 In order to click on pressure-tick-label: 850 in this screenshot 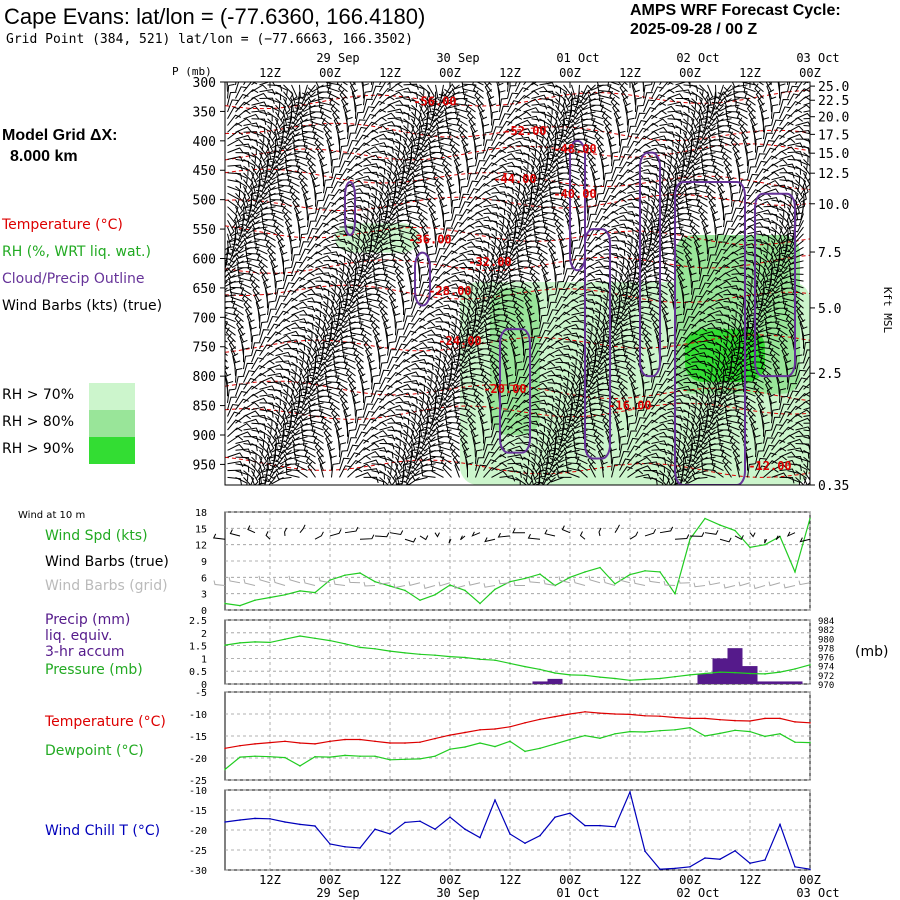, I will do `click(204, 407)`.